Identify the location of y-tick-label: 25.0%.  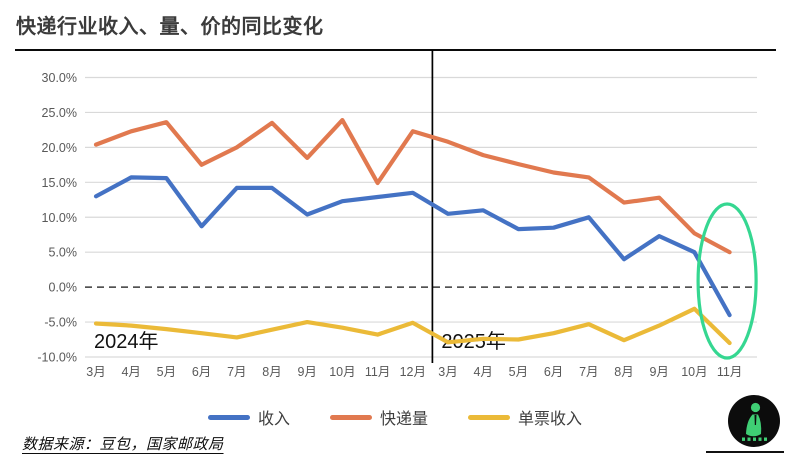
(59, 113).